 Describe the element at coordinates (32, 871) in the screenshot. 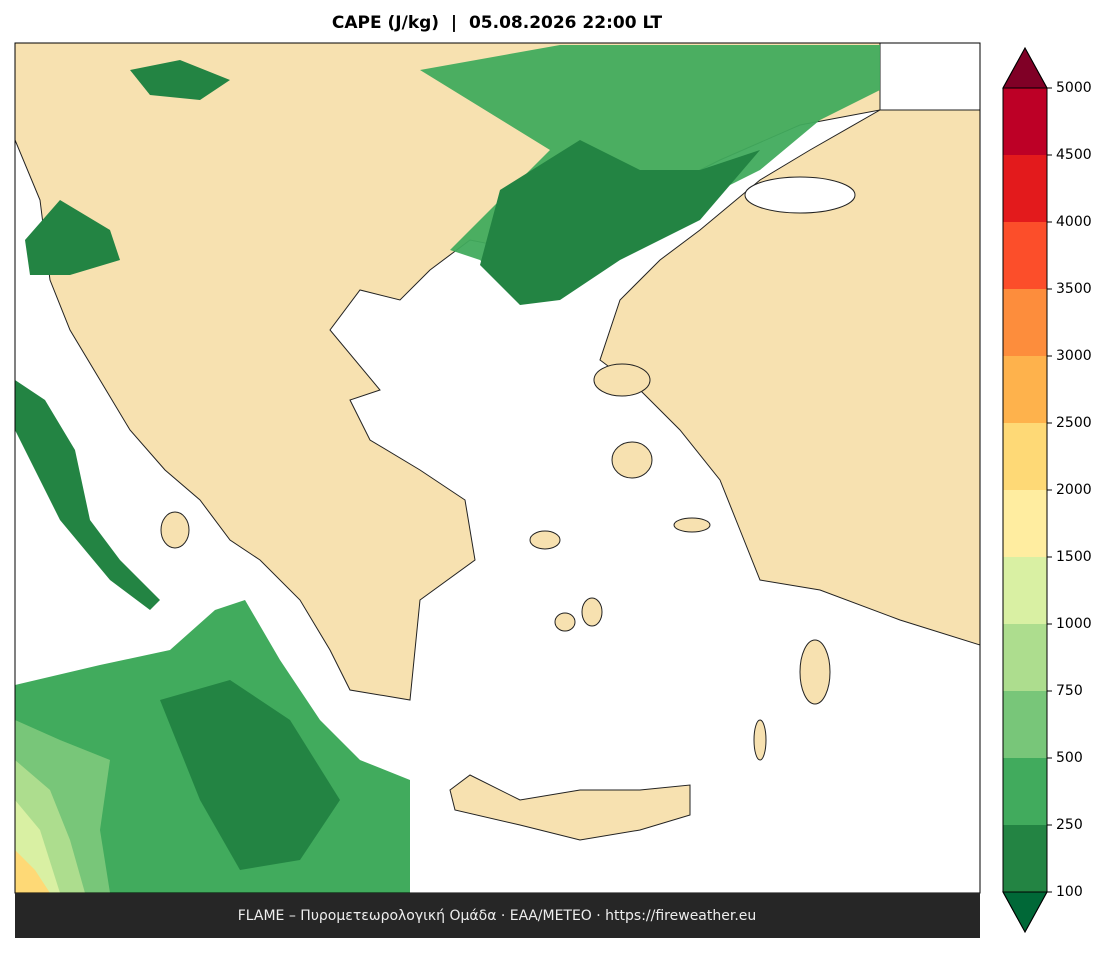

I see `cape-field-southwest-yellow` at that location.